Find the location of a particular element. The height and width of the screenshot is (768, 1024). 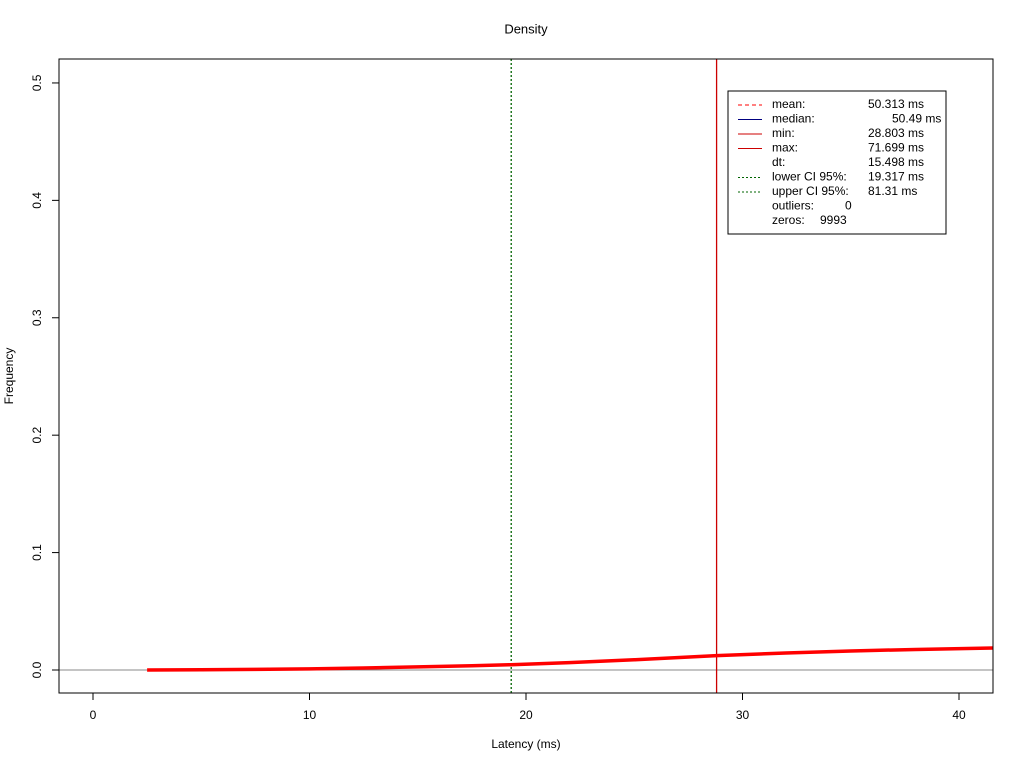

legend-value: 50.313 ms is located at coordinates (896, 104).